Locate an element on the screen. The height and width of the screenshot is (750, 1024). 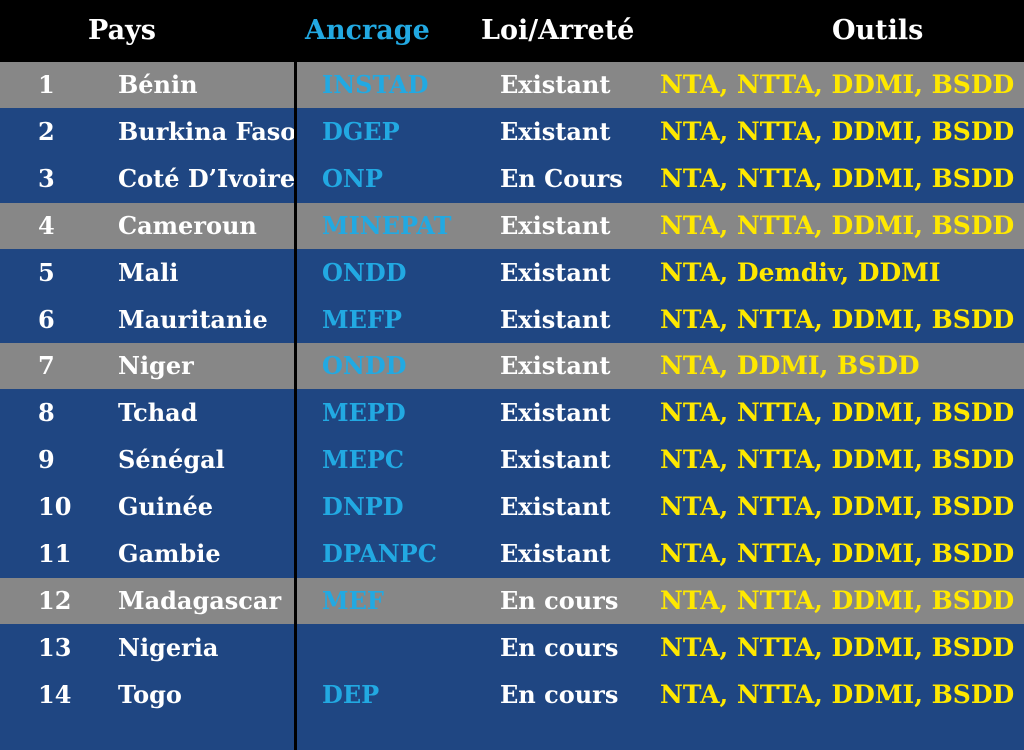
table-row: 5 Mali ONDD Existant NTA, Demdiv, DDMI is located at coordinates (512, 273).